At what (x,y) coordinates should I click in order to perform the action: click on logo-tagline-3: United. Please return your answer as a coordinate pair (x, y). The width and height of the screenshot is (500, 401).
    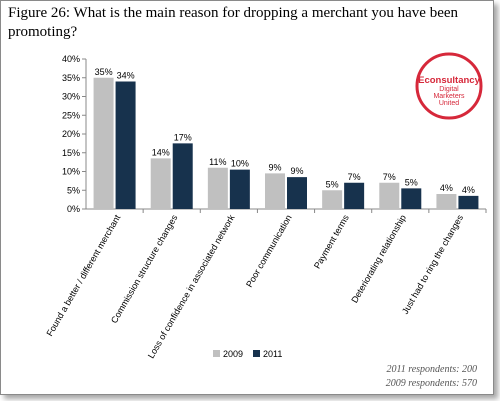
    Looking at the image, I should click on (449, 103).